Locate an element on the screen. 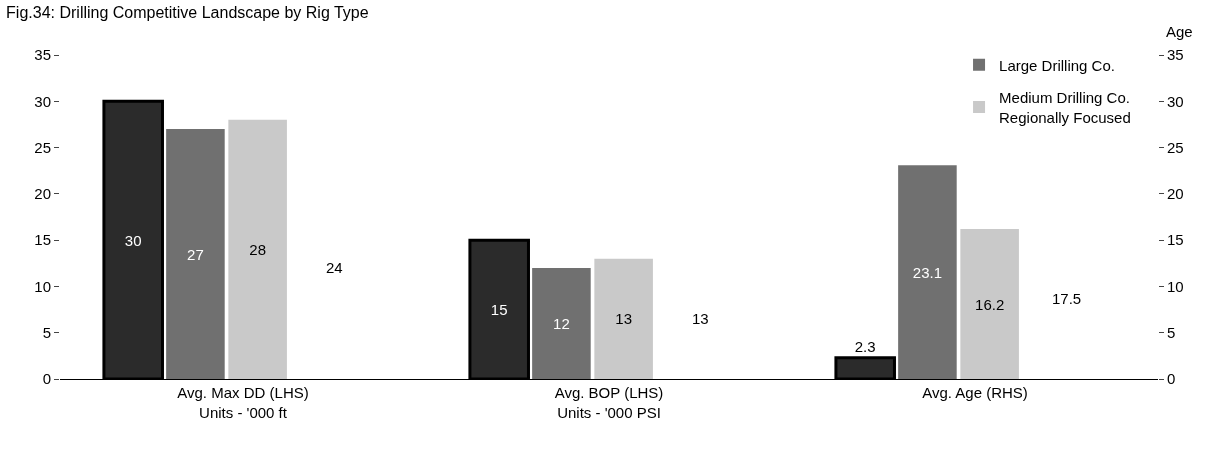  x-tick-label: Avg. BOP (LHS) Units - '000 PSI is located at coordinates (609, 402).